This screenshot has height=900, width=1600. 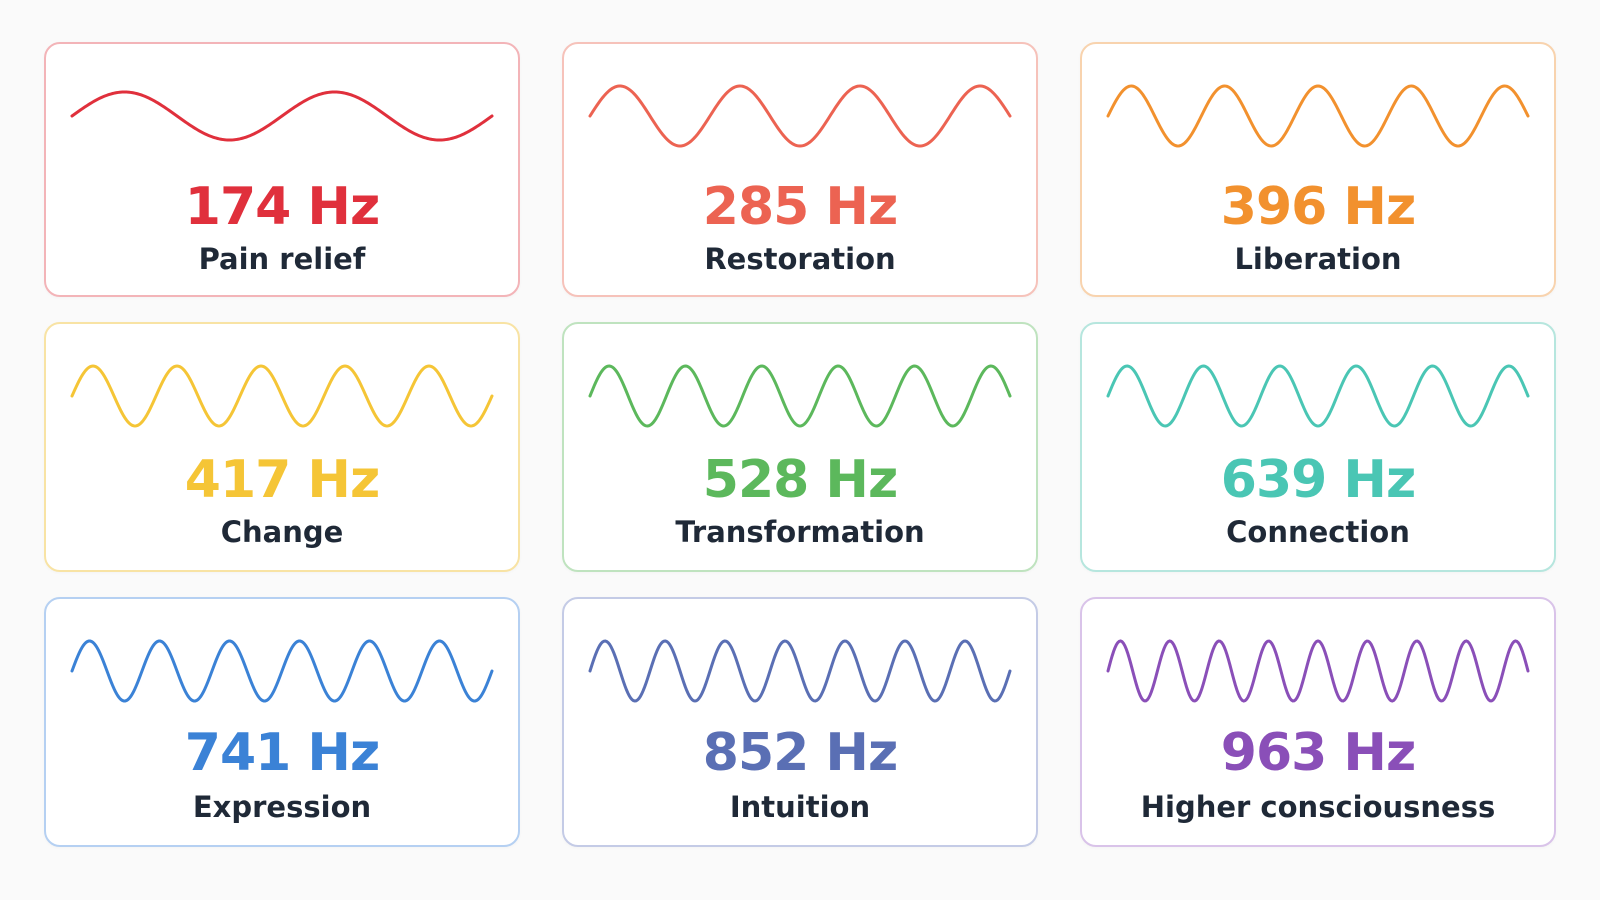 I want to click on frequency-value: 417 Hz, so click(x=282, y=480).